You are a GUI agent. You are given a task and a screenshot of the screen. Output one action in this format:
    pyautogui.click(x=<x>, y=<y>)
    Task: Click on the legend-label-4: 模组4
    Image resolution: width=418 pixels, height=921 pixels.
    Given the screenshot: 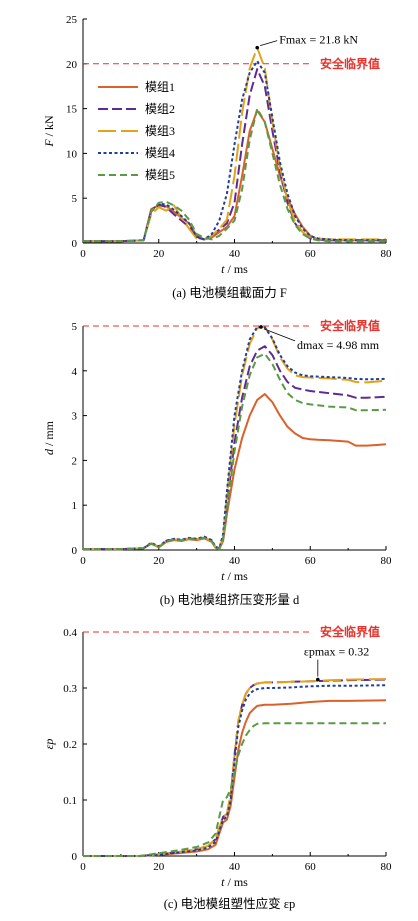 What is the action you would take?
    pyautogui.click(x=160, y=153)
    